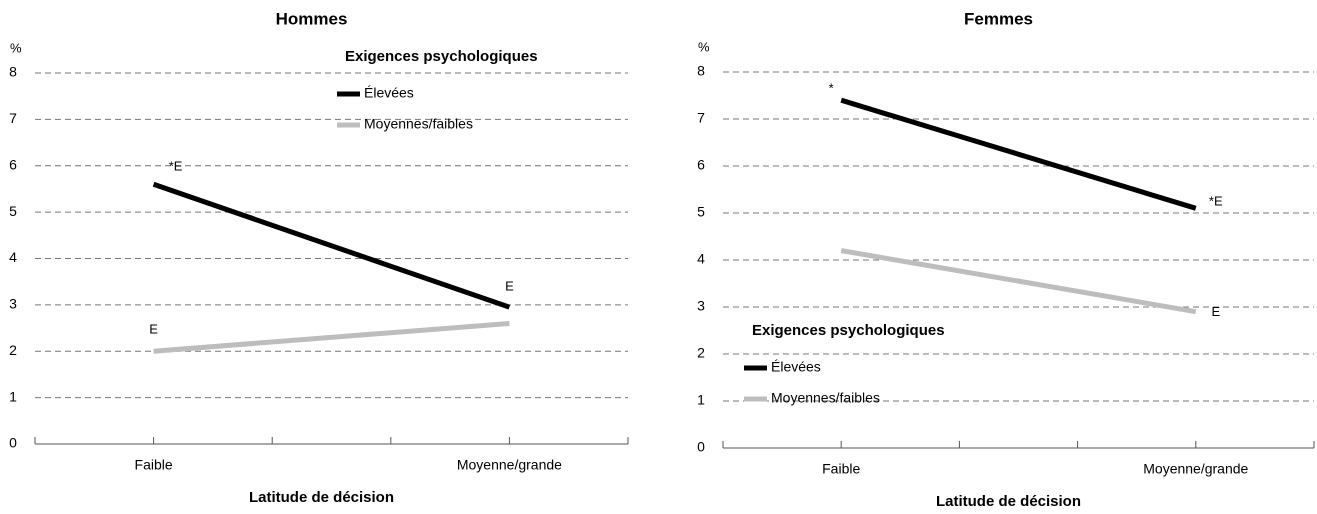 The width and height of the screenshot is (1317, 514). Describe the element at coordinates (831, 88) in the screenshot. I see `annotation: *` at that location.